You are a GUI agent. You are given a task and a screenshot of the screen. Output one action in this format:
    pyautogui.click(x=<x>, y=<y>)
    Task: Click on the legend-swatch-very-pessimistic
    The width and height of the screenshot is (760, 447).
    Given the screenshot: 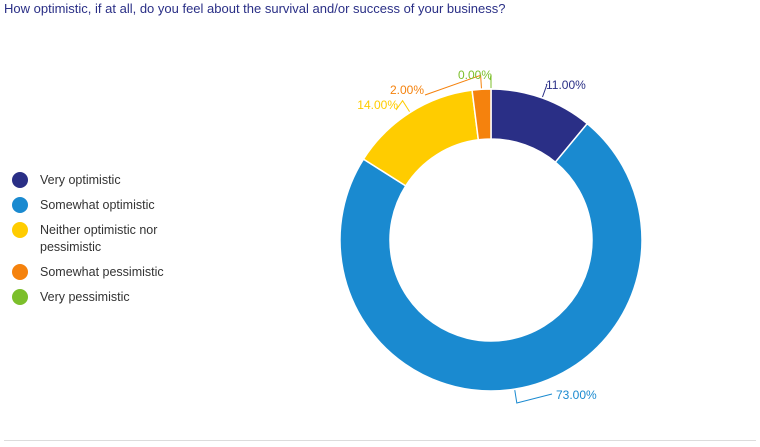 What is the action you would take?
    pyautogui.click(x=20, y=297)
    